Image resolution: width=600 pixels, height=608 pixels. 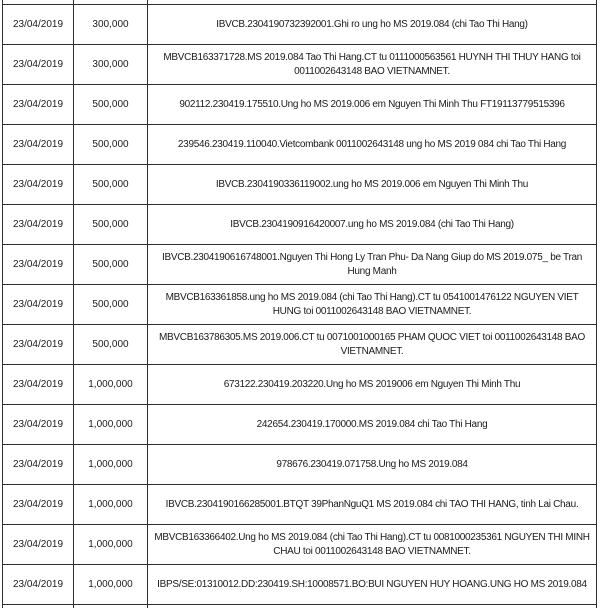 I want to click on description-cell: 978676.230419.071758.Ung ho MS 2019.084, so click(x=372, y=465).